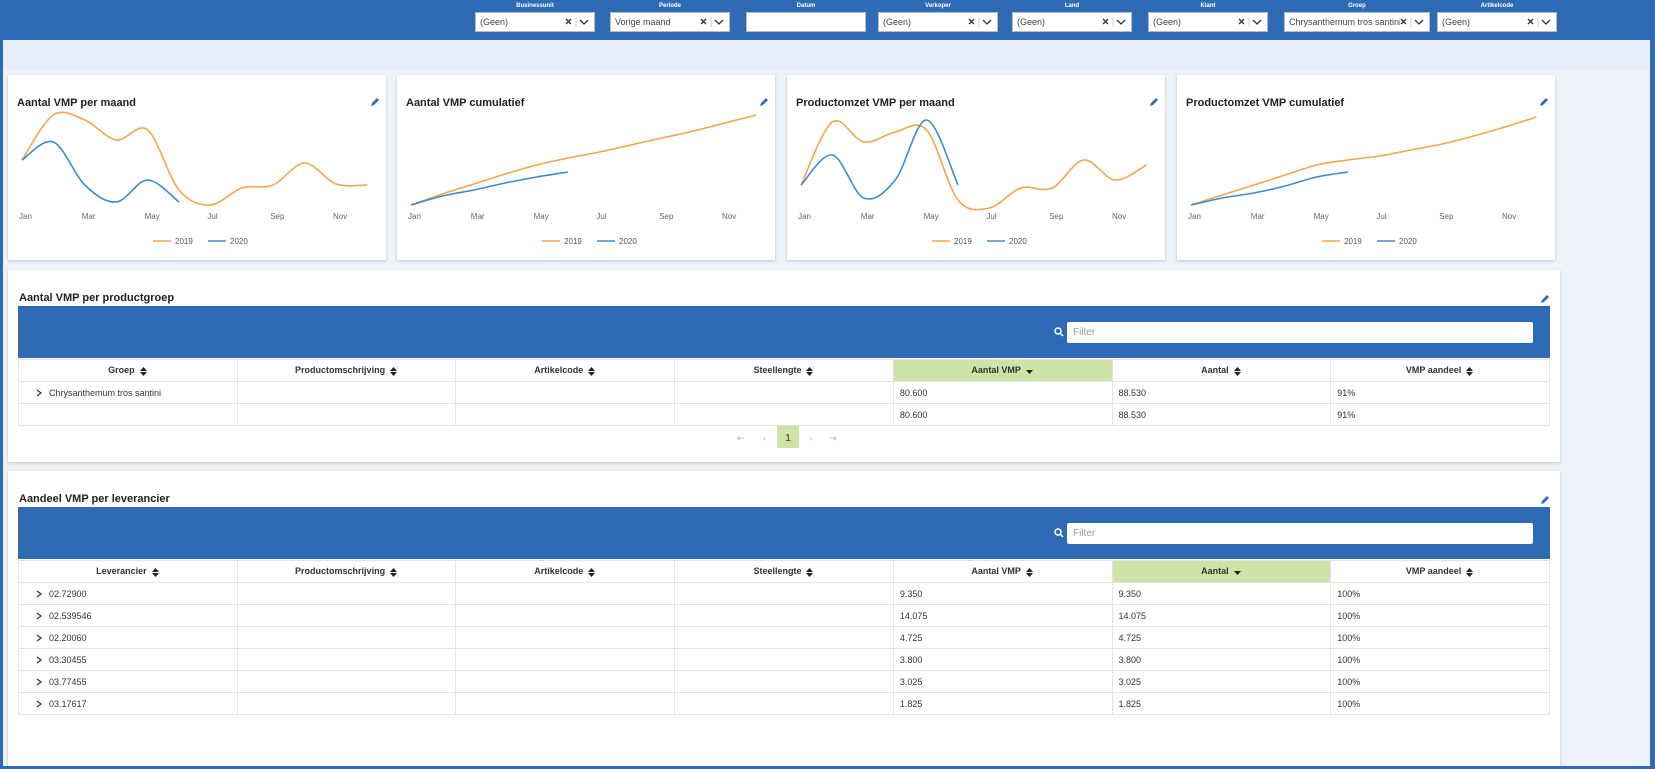 The width and height of the screenshot is (1655, 769). What do you see at coordinates (913, 615) in the screenshot?
I see `cell-text: 14.075` at bounding box center [913, 615].